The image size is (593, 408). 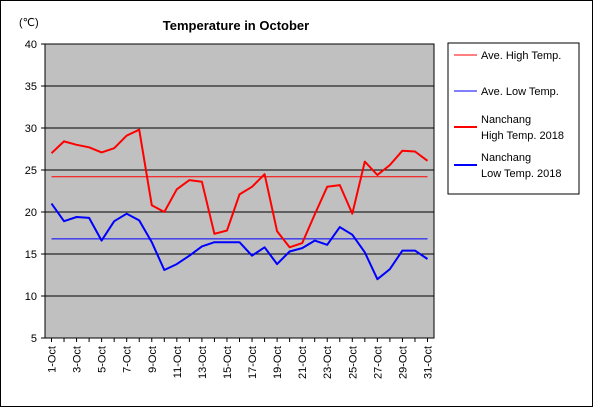 I want to click on y-tick-label: 25, so click(x=31, y=171).